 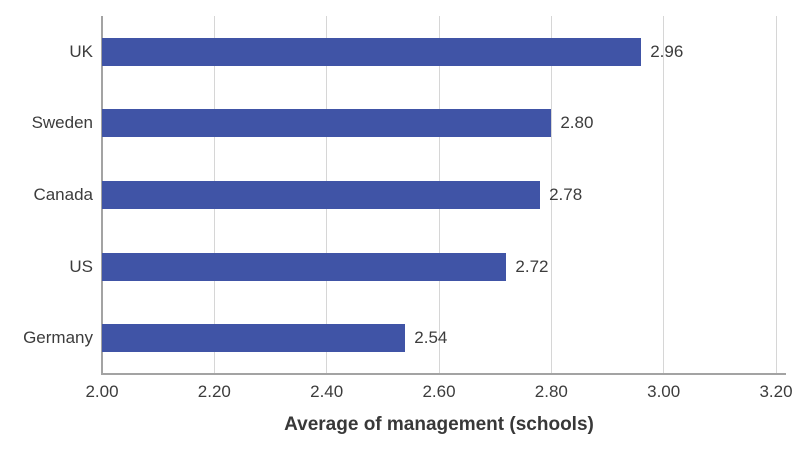 I want to click on category-label: Canada, so click(x=63, y=194).